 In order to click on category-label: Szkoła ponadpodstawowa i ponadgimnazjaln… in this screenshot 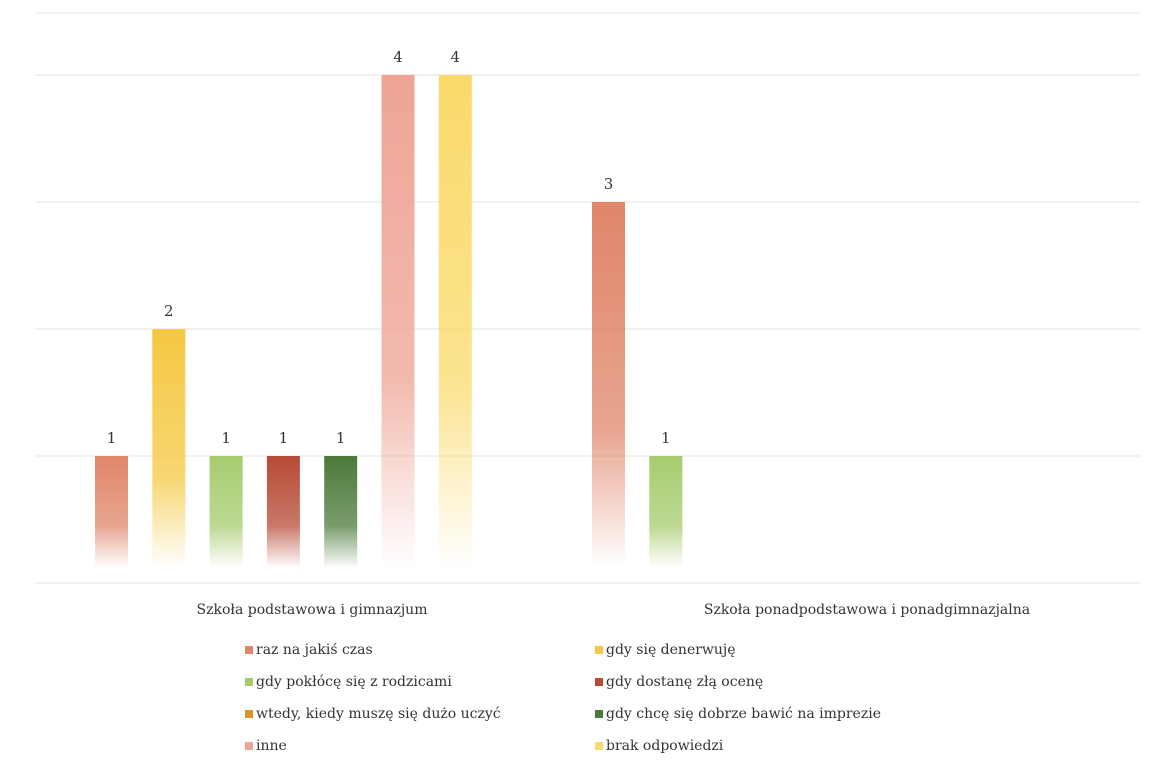, I will do `click(867, 610)`.